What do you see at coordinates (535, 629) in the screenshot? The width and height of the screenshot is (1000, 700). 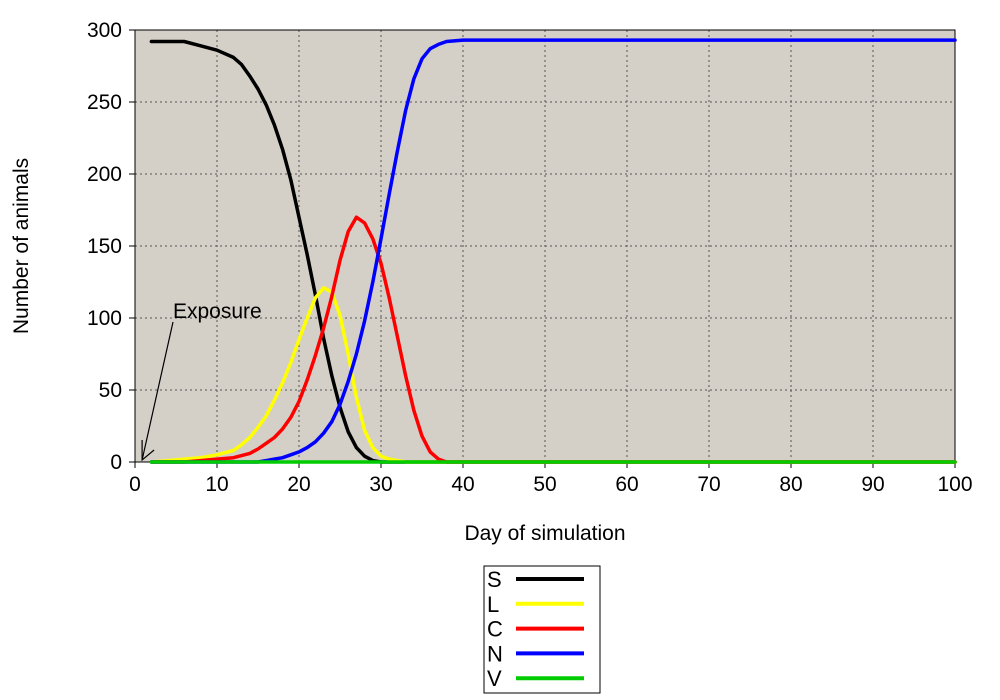 I see `legend-item-c: C` at bounding box center [535, 629].